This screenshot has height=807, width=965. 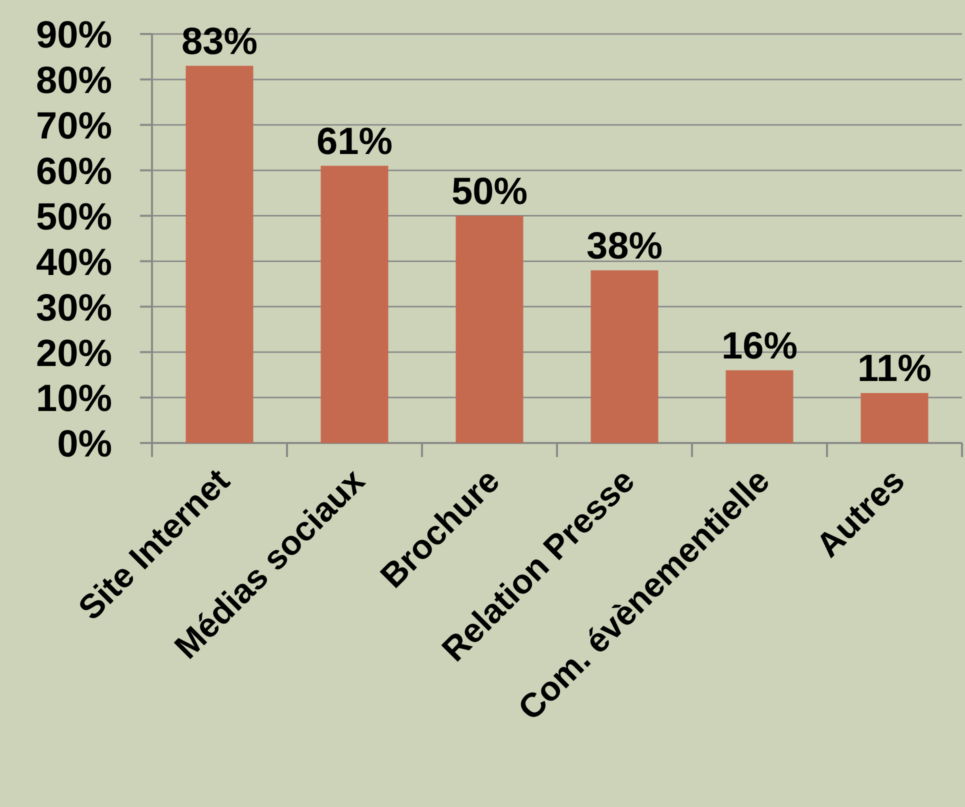 What do you see at coordinates (74, 263) in the screenshot?
I see `y-tick-label: 40%` at bounding box center [74, 263].